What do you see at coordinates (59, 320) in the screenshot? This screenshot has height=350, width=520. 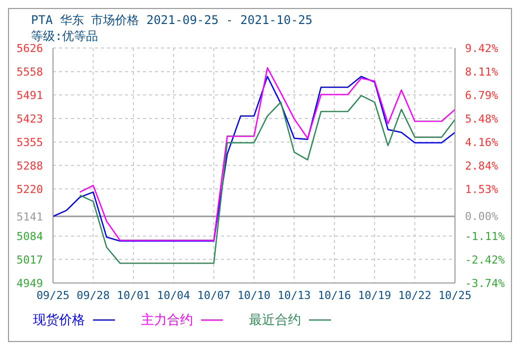 I see `legend-label: 现货价格` at bounding box center [59, 320].